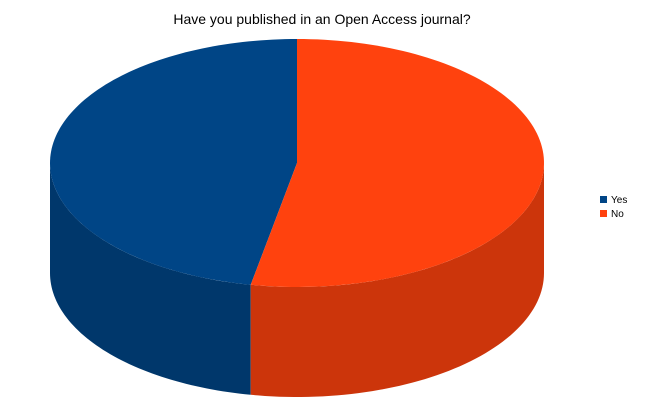 This screenshot has height=420, width=650. What do you see at coordinates (603, 199) in the screenshot?
I see `legend-swatch-yes` at bounding box center [603, 199].